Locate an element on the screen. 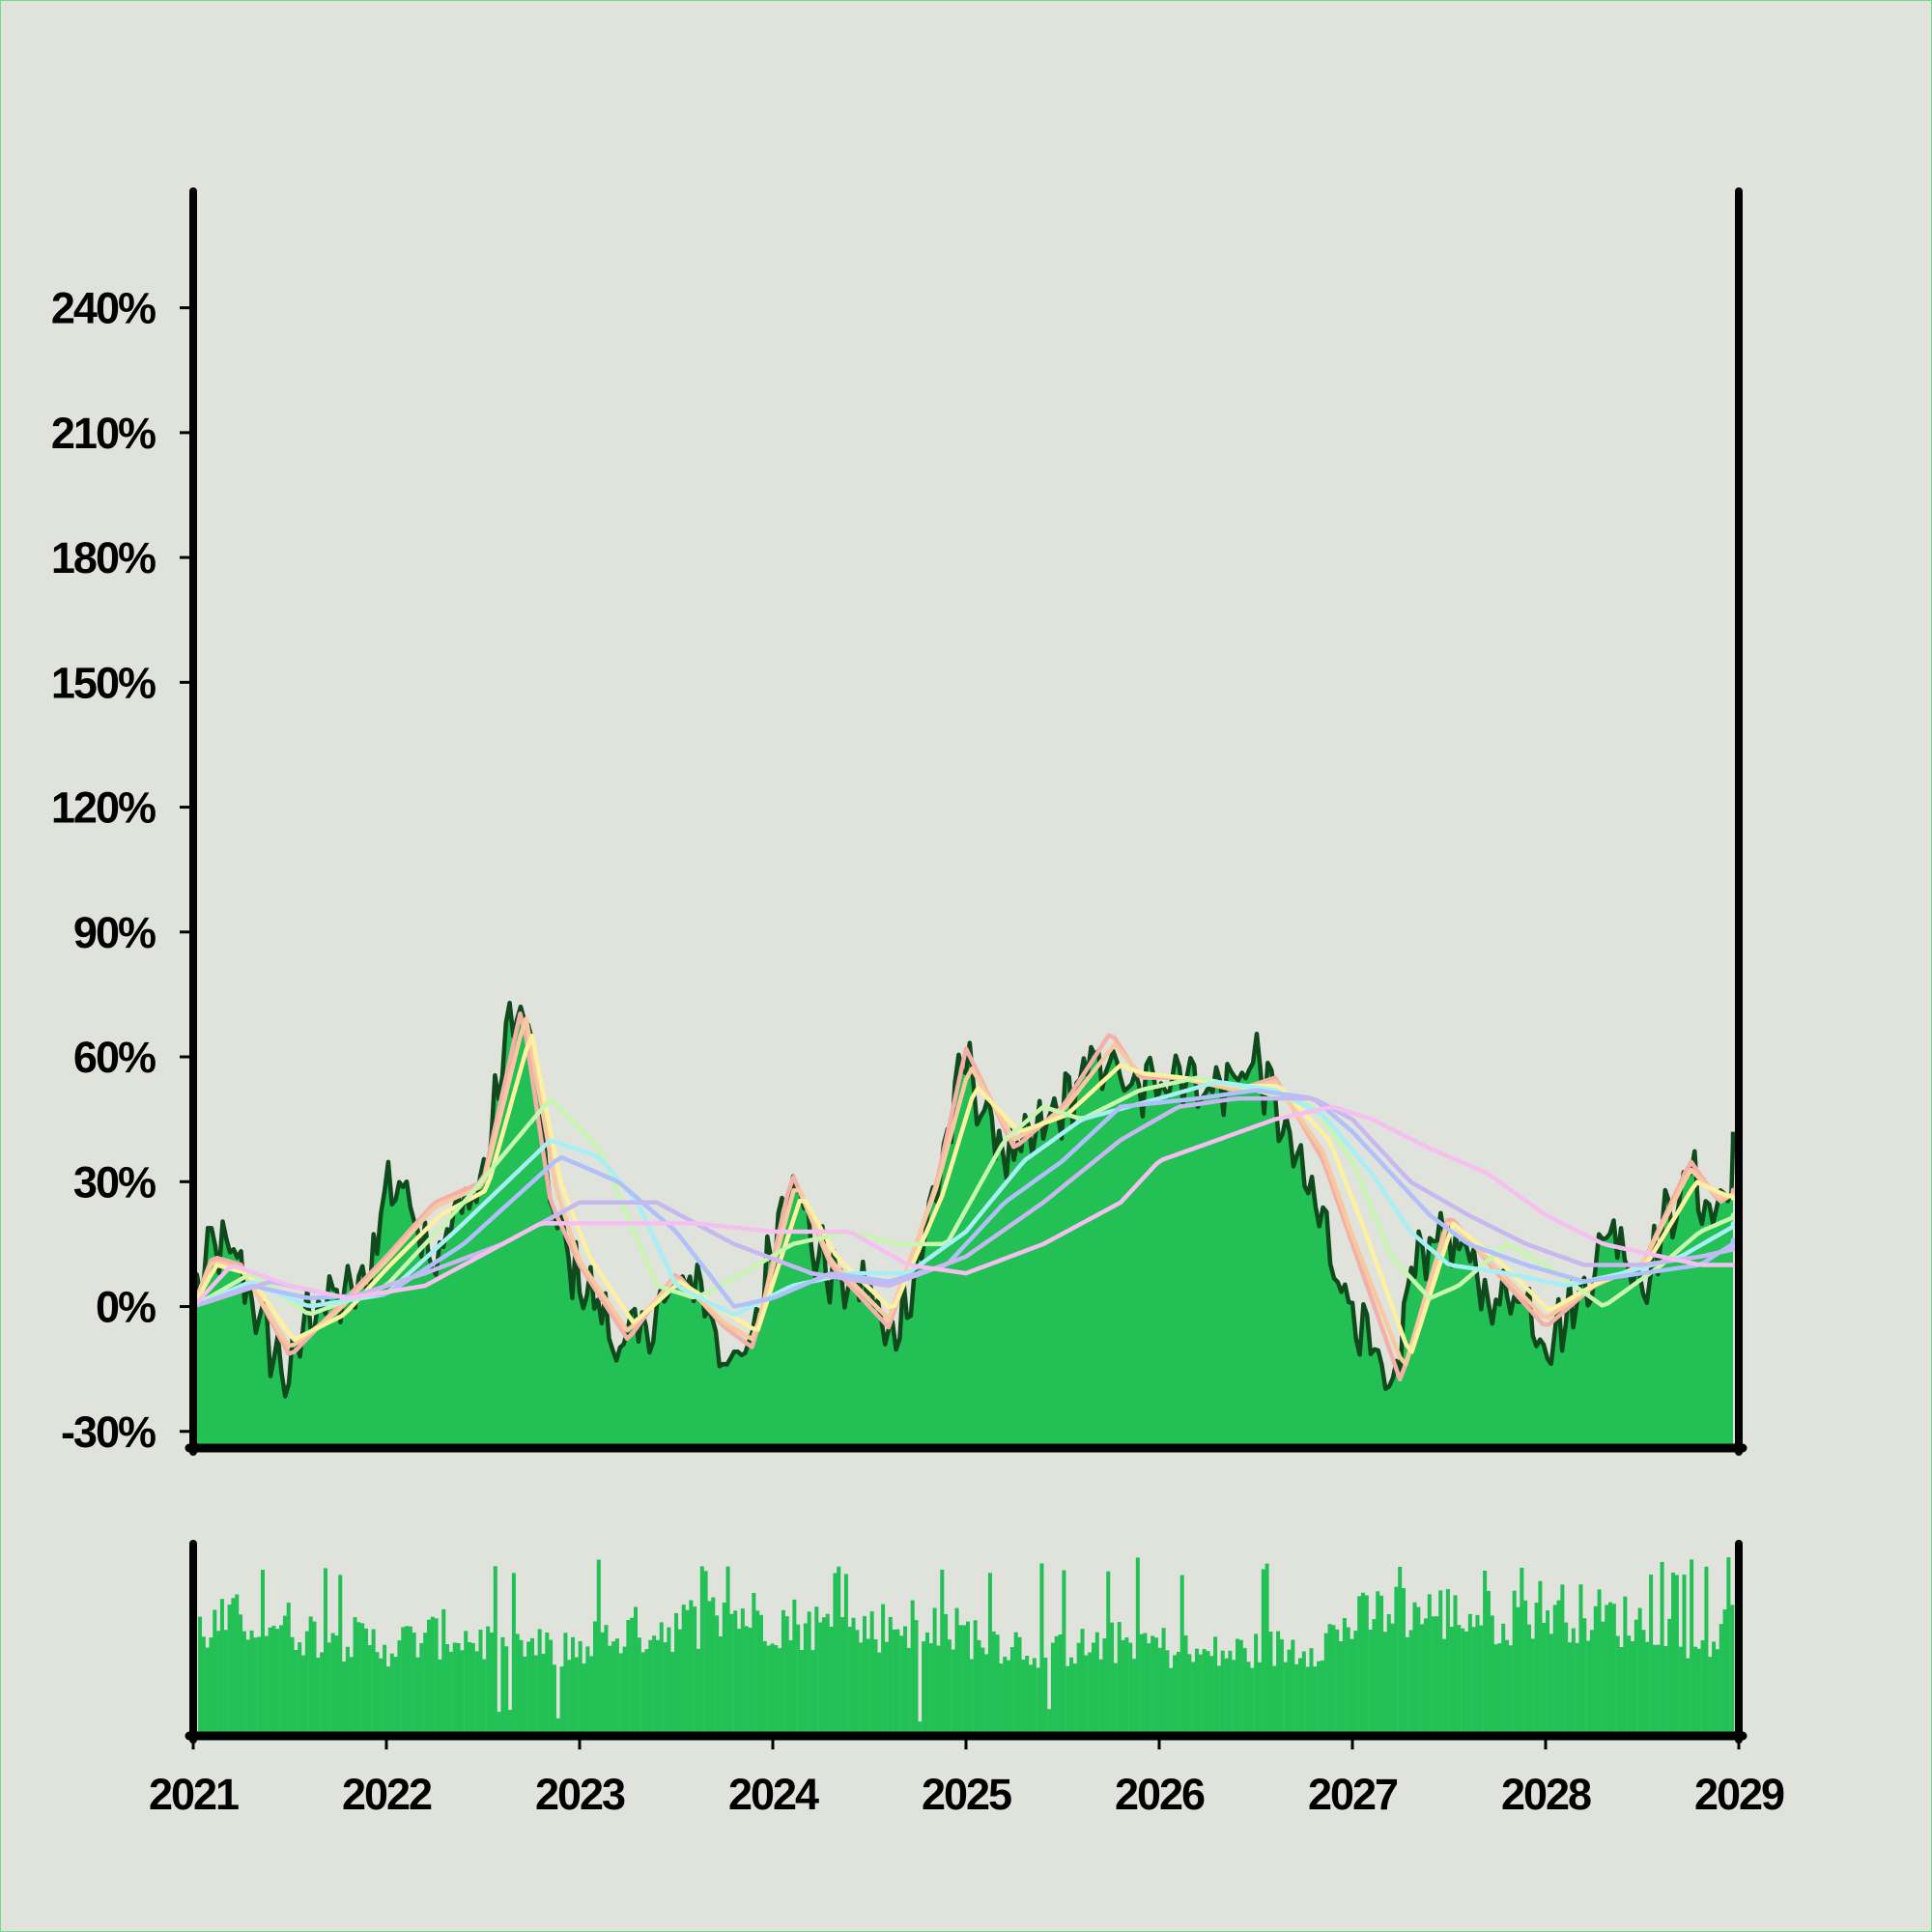 The width and height of the screenshot is (1932, 1932). x-tick-label: 2028 is located at coordinates (1546, 1794).